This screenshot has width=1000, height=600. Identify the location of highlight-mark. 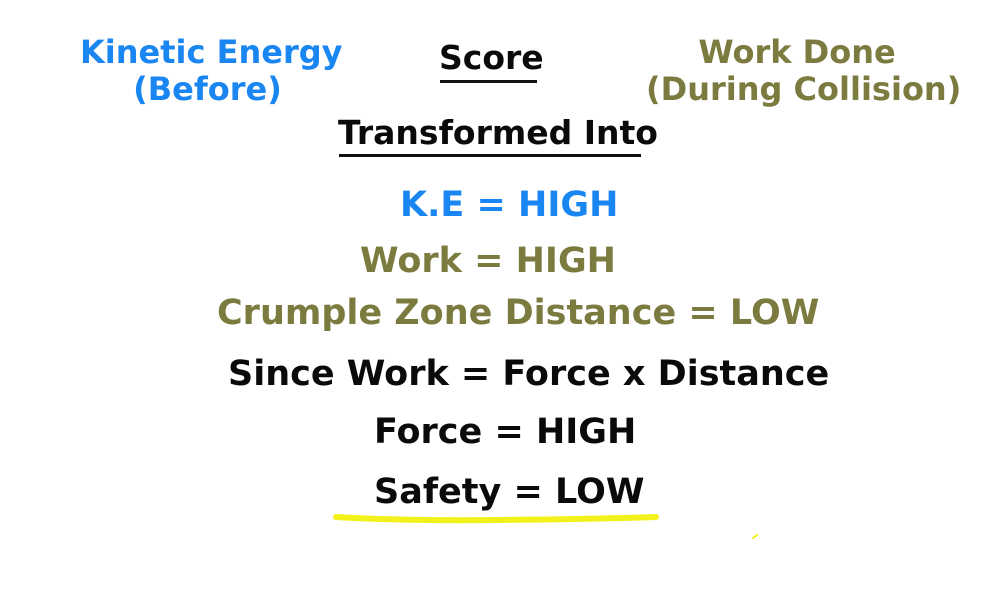
(755, 536).